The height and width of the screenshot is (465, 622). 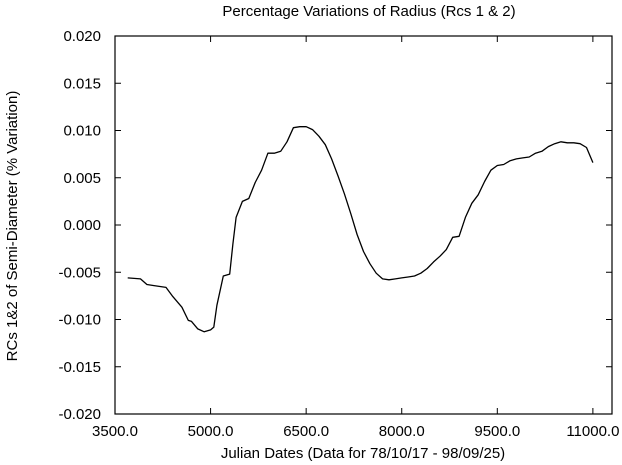 What do you see at coordinates (592, 431) in the screenshot?
I see `x-tick-label: 11000.0` at bounding box center [592, 431].